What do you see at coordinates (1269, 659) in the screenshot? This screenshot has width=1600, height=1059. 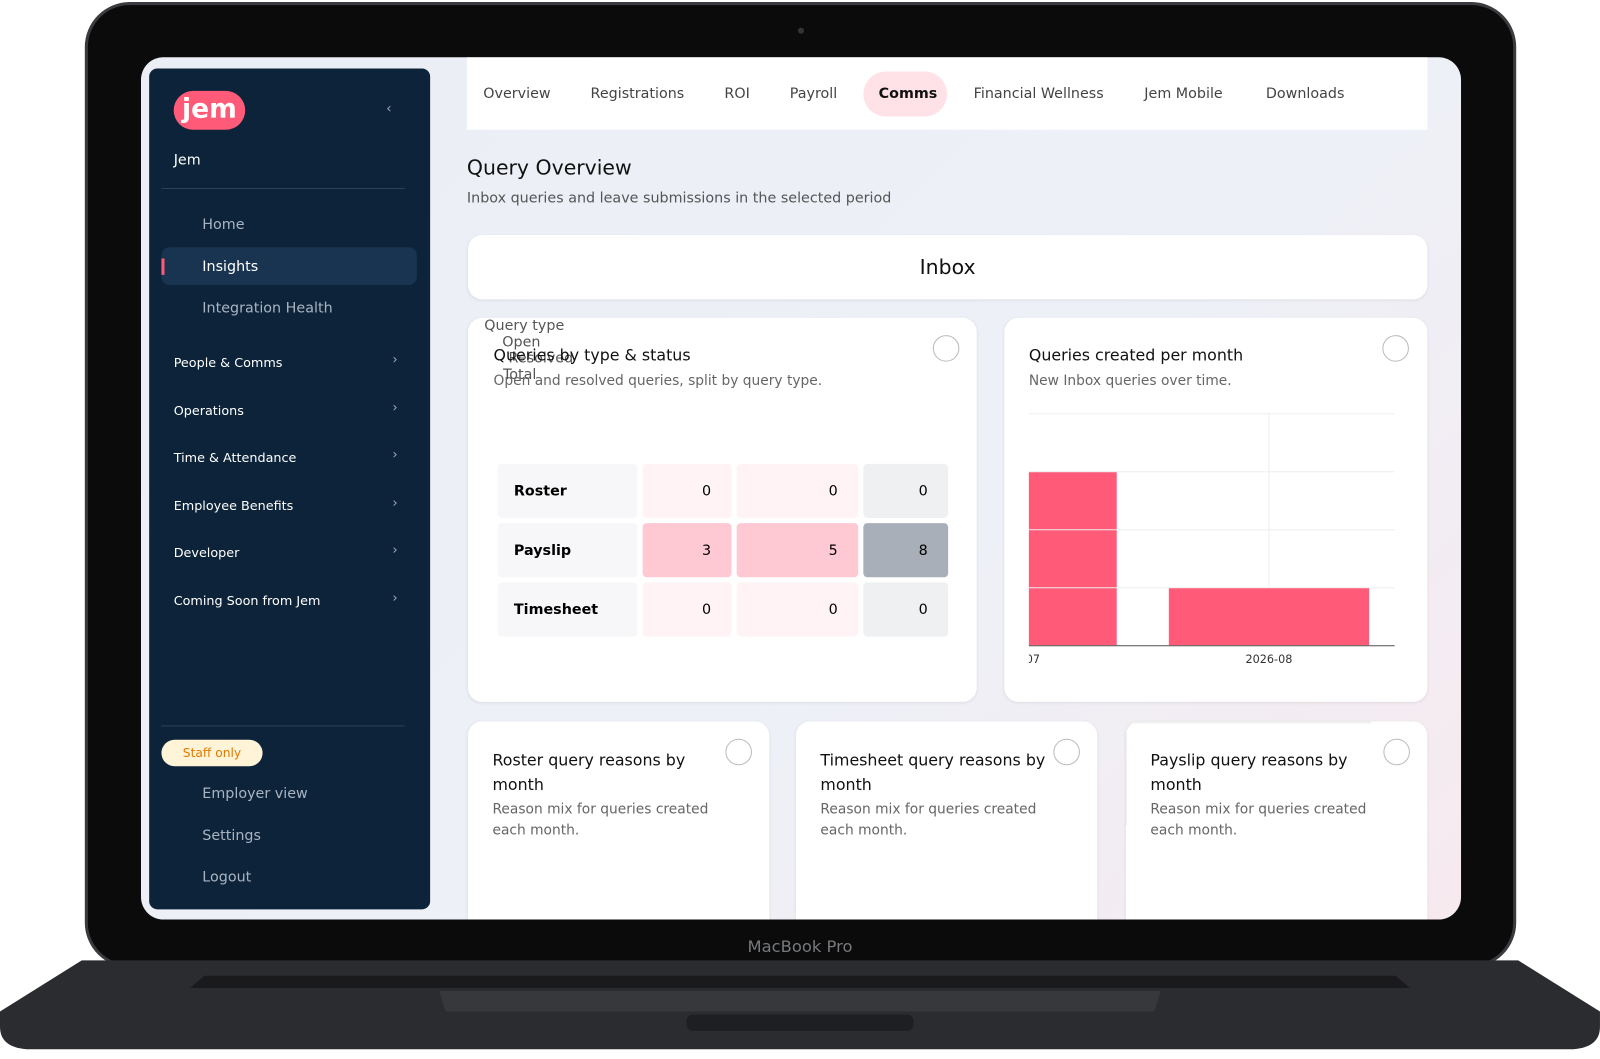 I see `x-tick-label: 2026-08` at bounding box center [1269, 659].